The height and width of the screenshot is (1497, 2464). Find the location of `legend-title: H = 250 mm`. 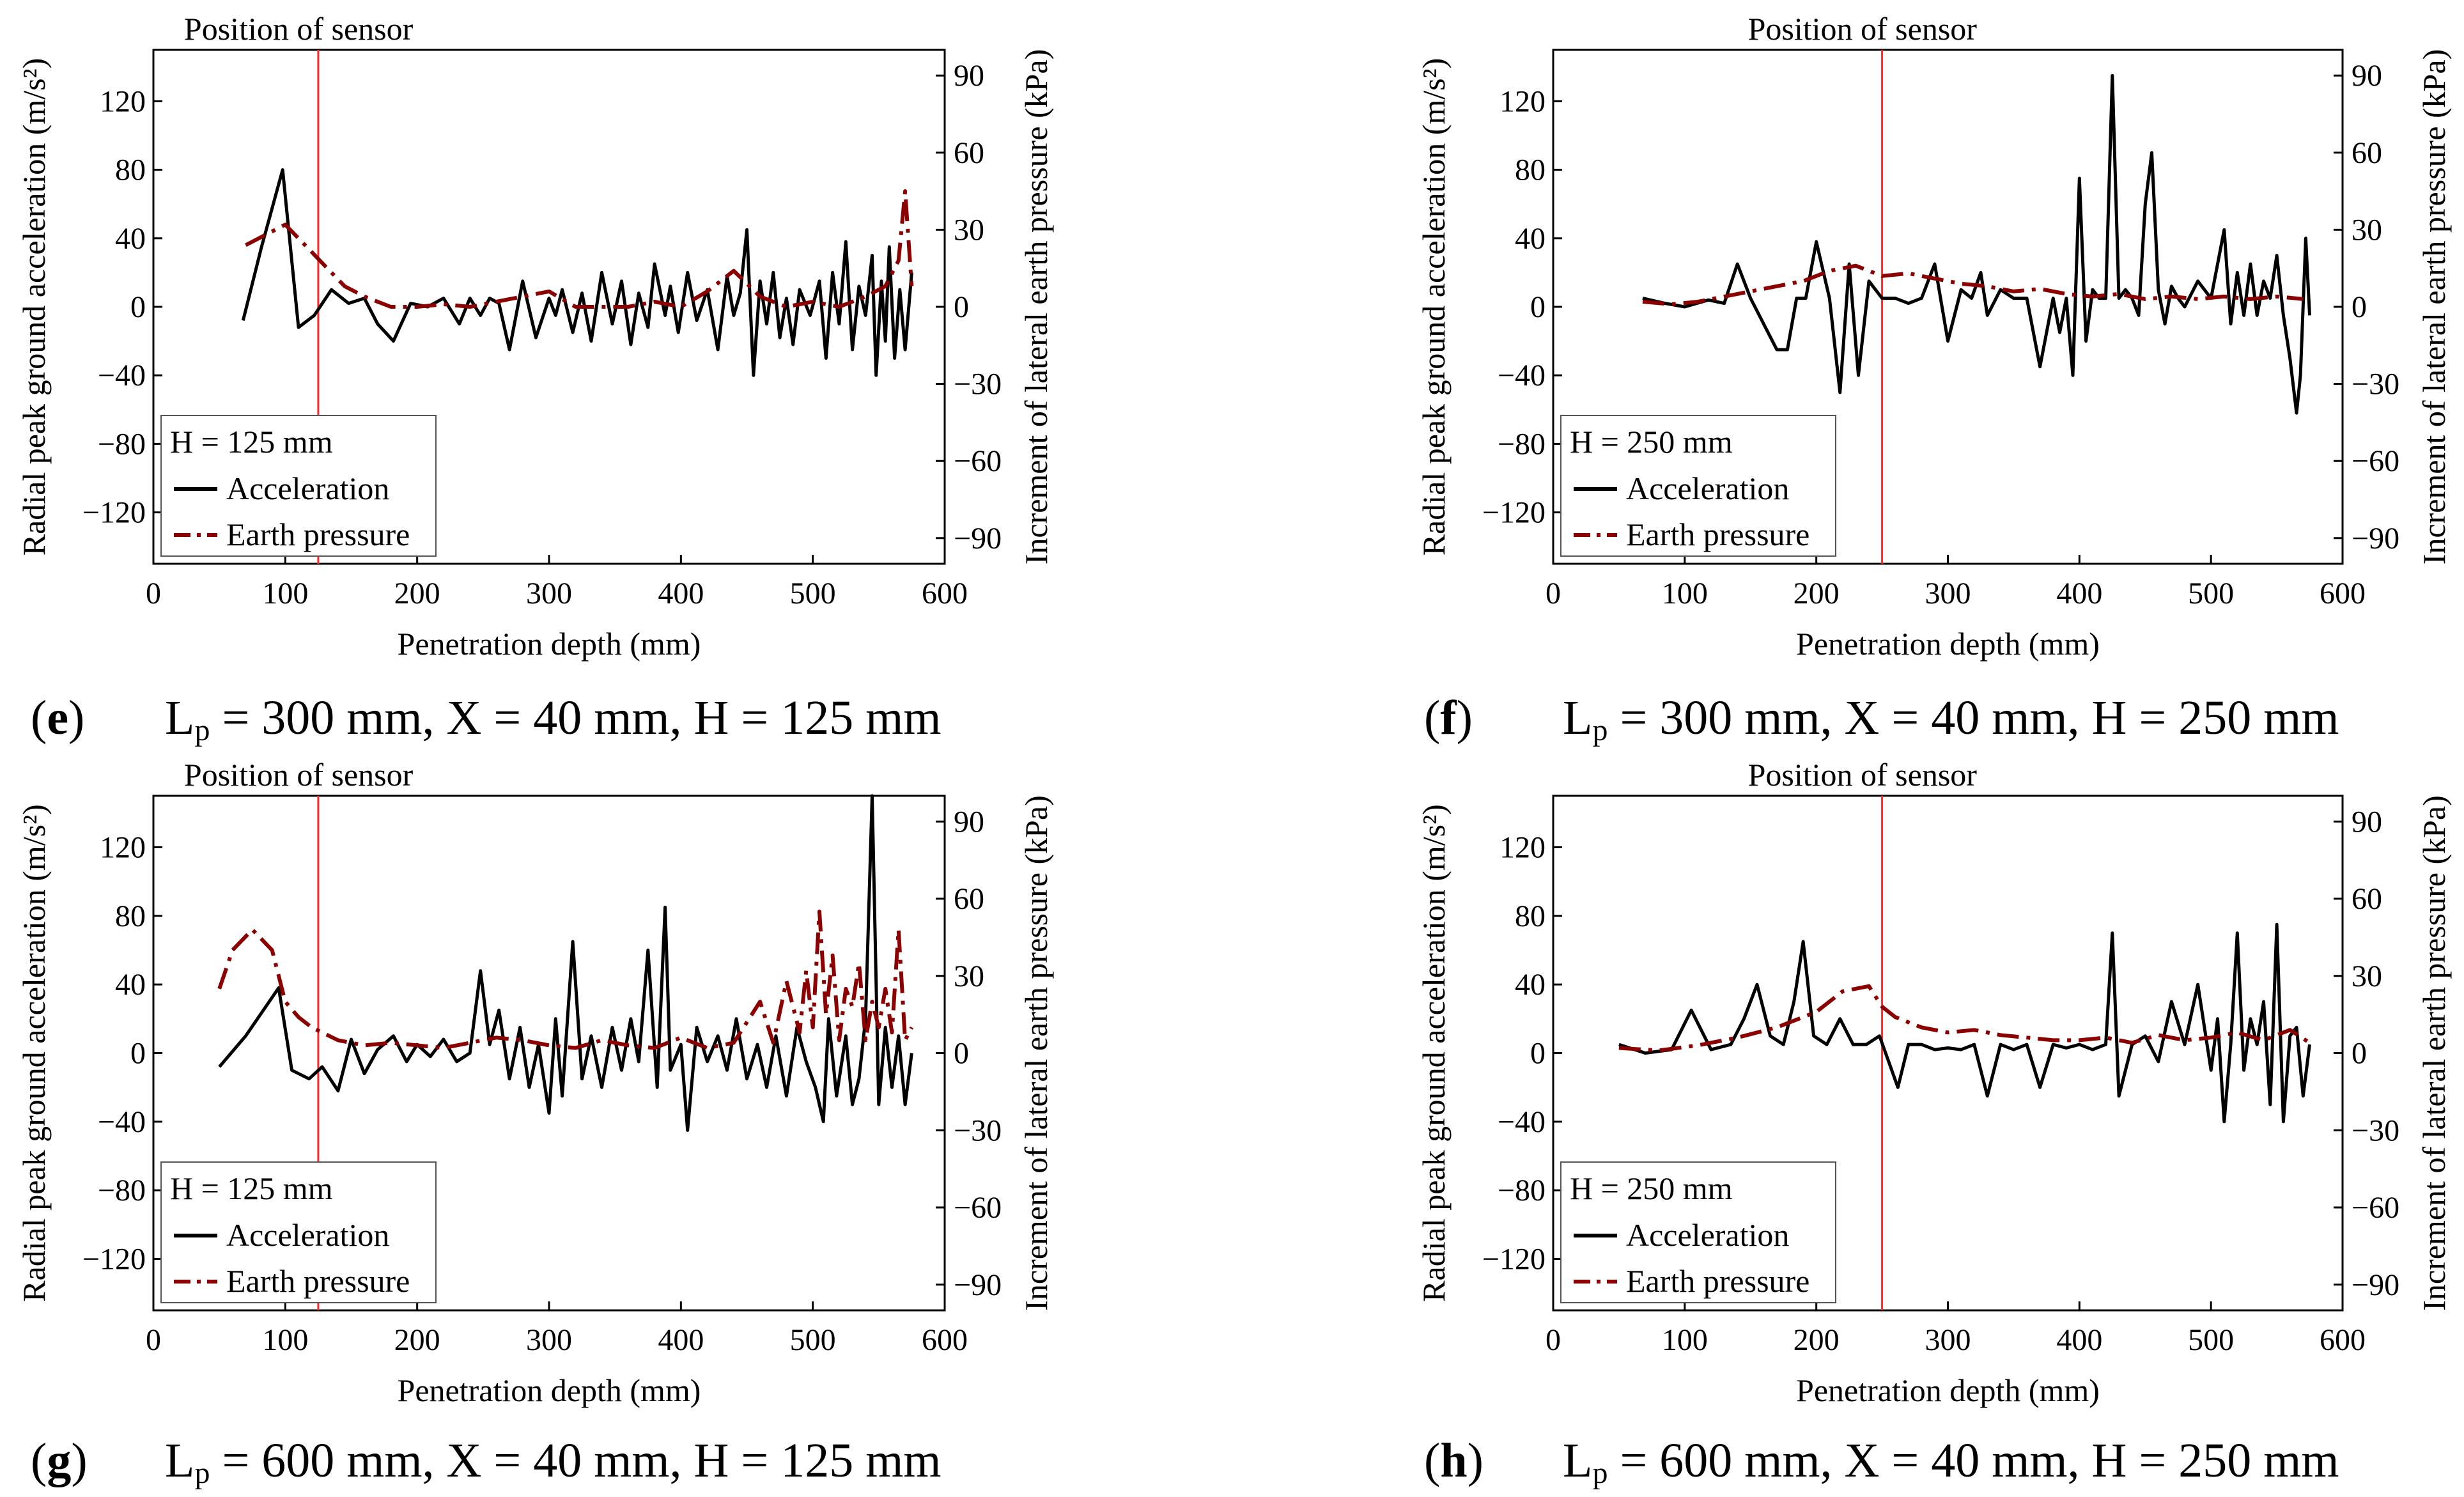

legend-title: H = 250 mm is located at coordinates (1651, 442).